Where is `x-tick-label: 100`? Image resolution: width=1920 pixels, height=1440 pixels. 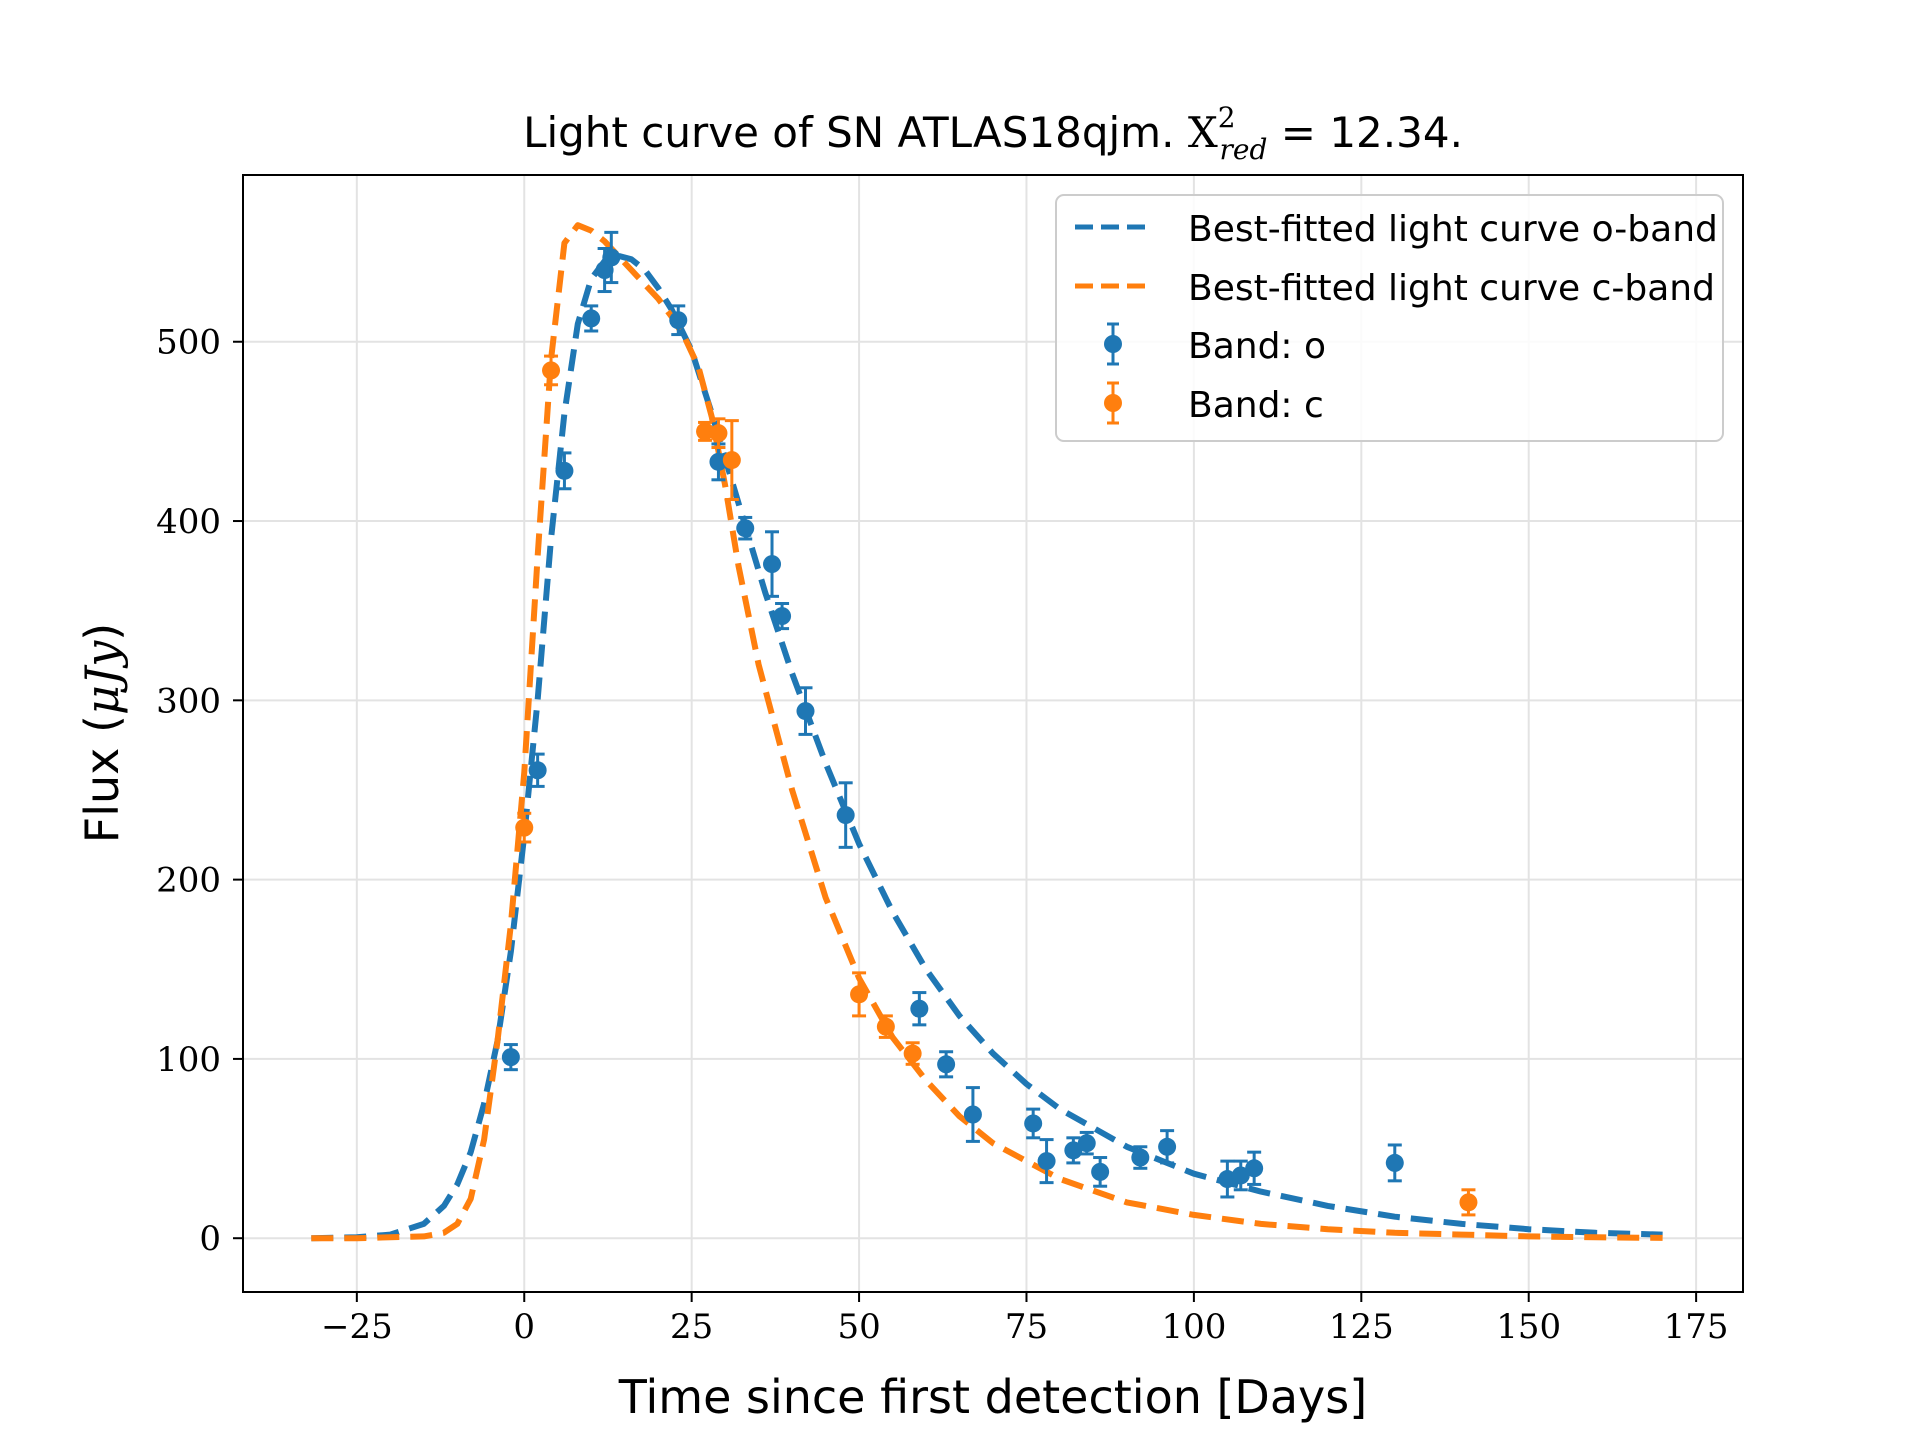 x-tick-label: 100 is located at coordinates (1193, 1327).